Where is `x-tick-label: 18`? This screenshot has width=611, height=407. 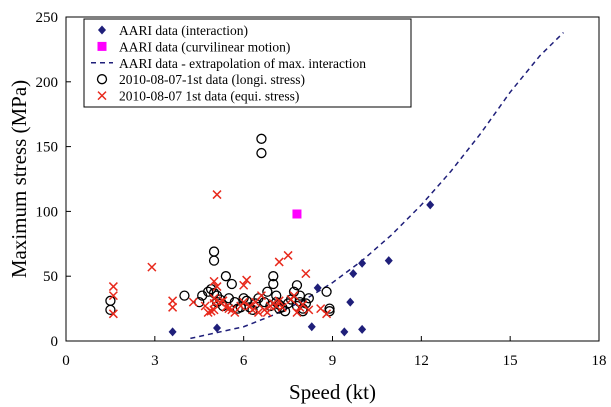
x-tick-label: 18 is located at coordinates (599, 361).